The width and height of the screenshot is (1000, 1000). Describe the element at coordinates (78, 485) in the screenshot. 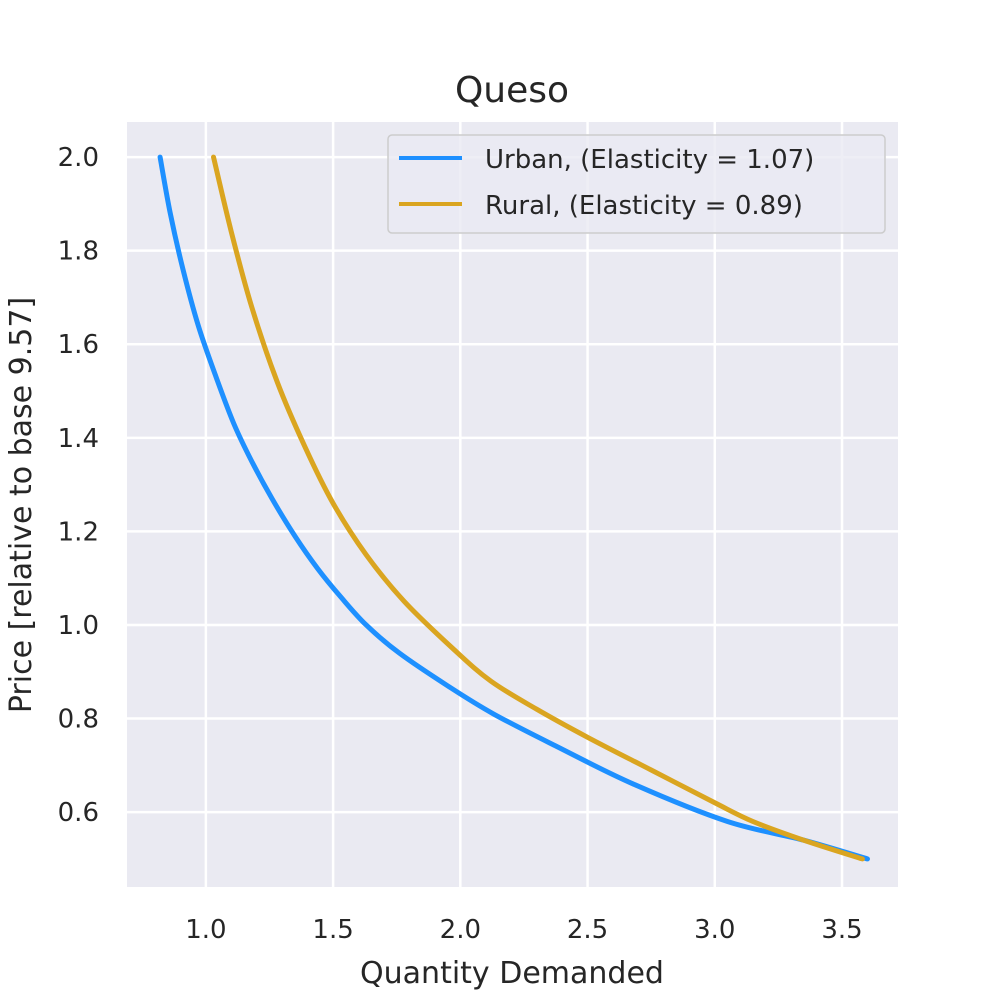

I see `y-tick-labels: 0.6 0.8 1.0 1.2 1.4 1.6 1.8 2.0` at that location.